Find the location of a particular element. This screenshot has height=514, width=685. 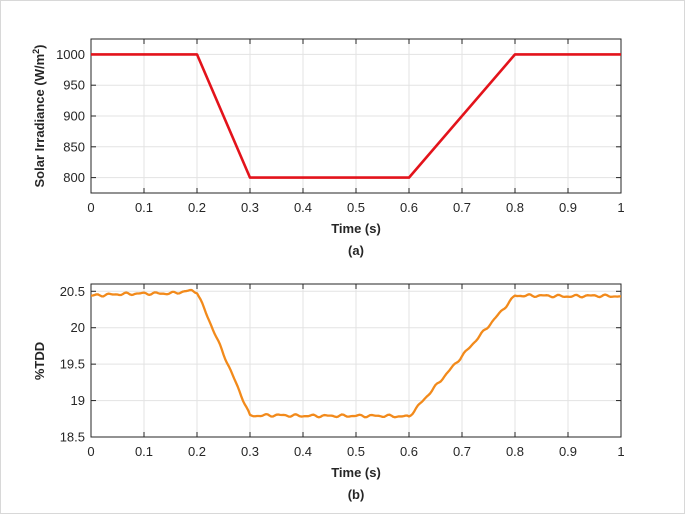

y-tick-label: 850 is located at coordinates (74, 146).